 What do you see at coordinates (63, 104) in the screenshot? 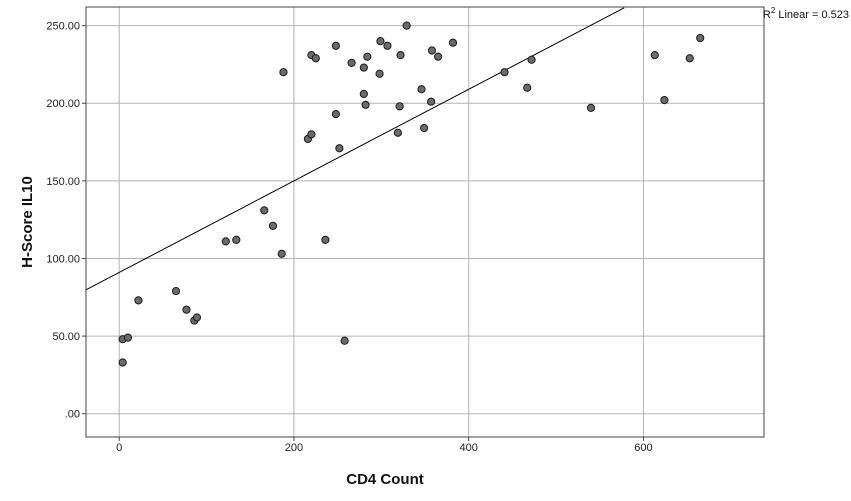
I see `y-tick-label: 200.00` at bounding box center [63, 104].